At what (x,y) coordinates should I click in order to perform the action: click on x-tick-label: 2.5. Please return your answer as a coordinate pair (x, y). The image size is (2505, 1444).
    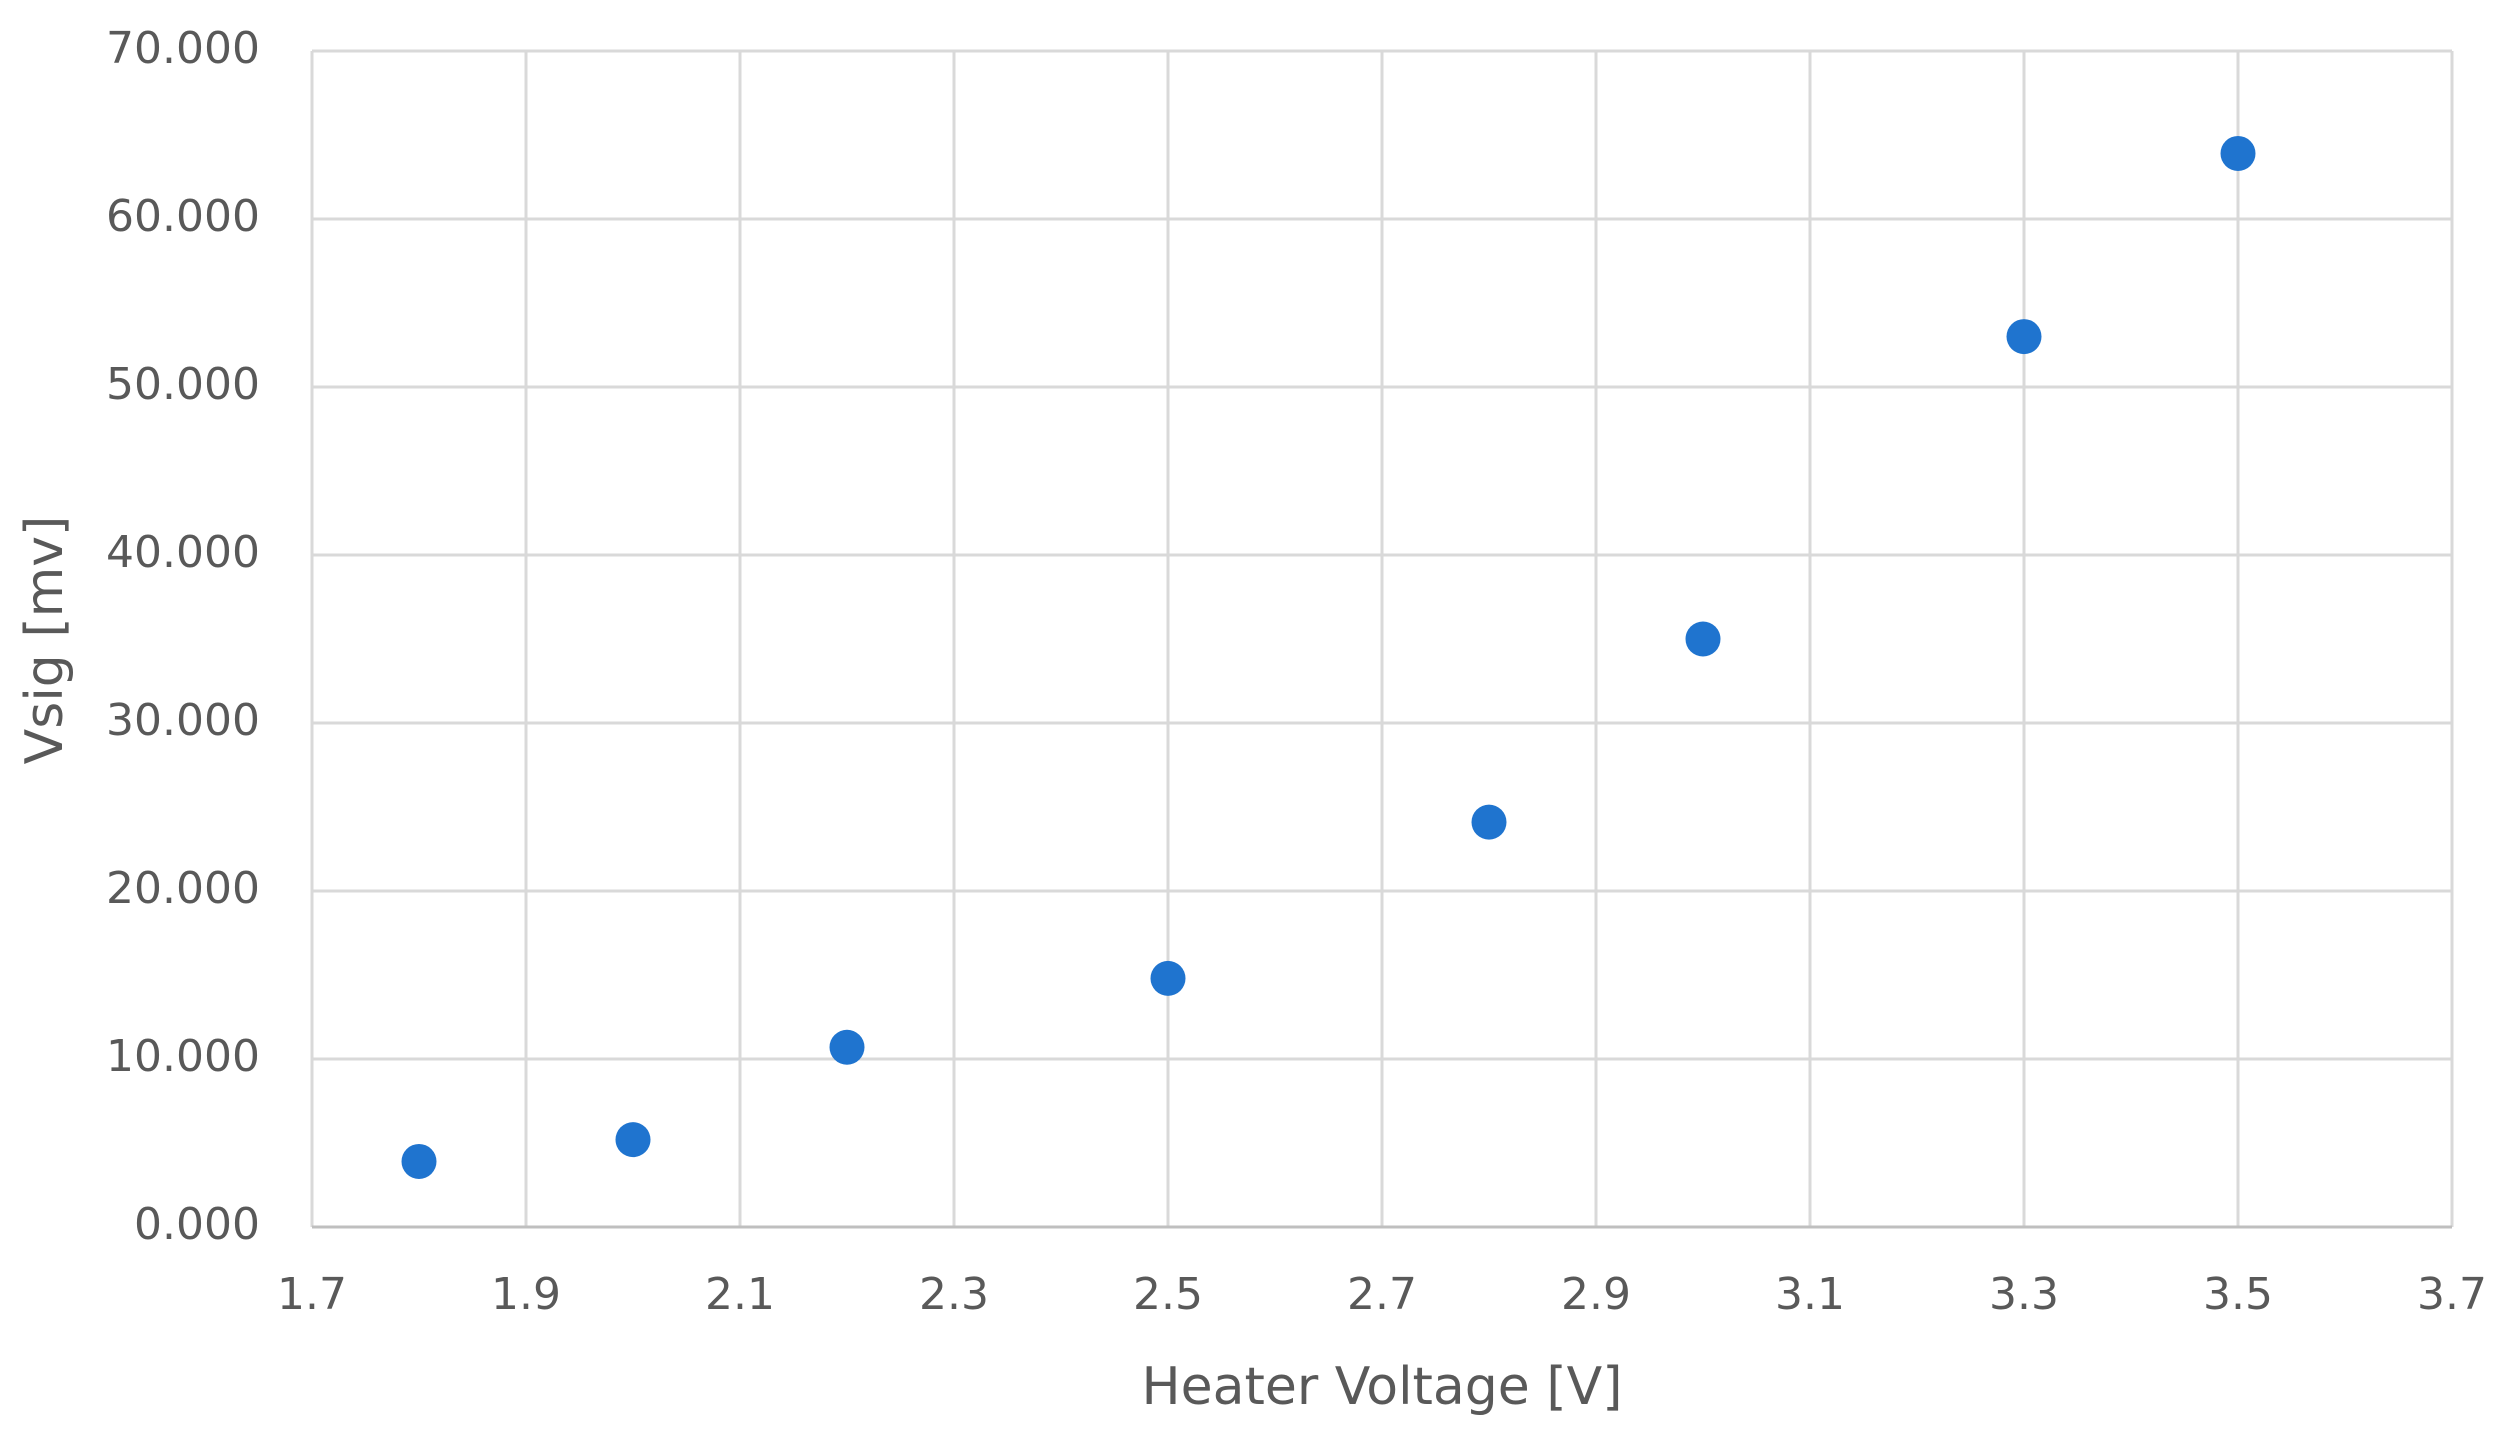
    Looking at the image, I should click on (1168, 1294).